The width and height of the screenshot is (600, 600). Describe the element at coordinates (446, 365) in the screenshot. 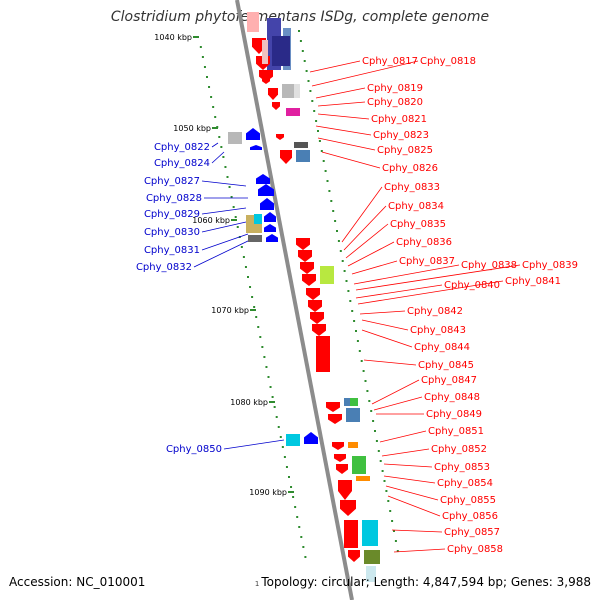

I see `gene-label-cphy_0845: Cphy_0845` at that location.